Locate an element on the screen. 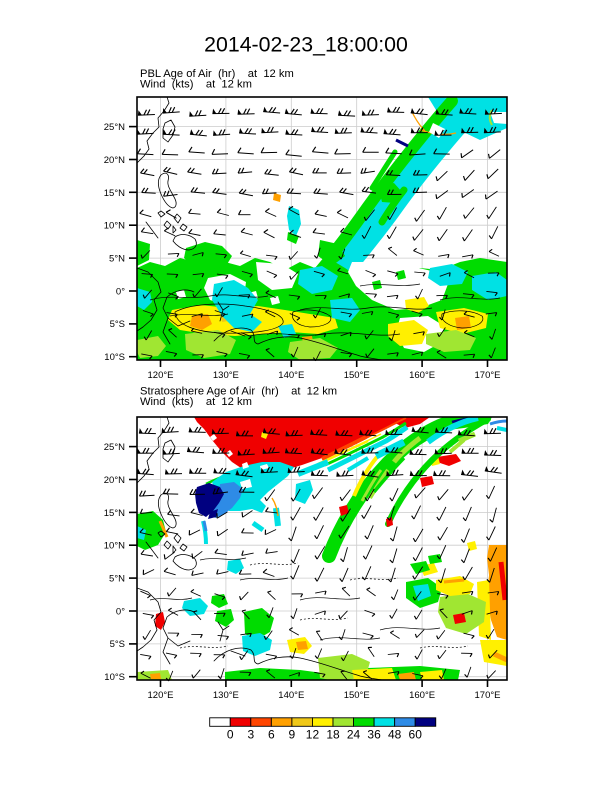 The height and width of the screenshot is (792, 612). svg-text:PBL Age of Air (hr) at 12: PBL Age of Air (hr) at 12 km is located at coordinates (217, 74).